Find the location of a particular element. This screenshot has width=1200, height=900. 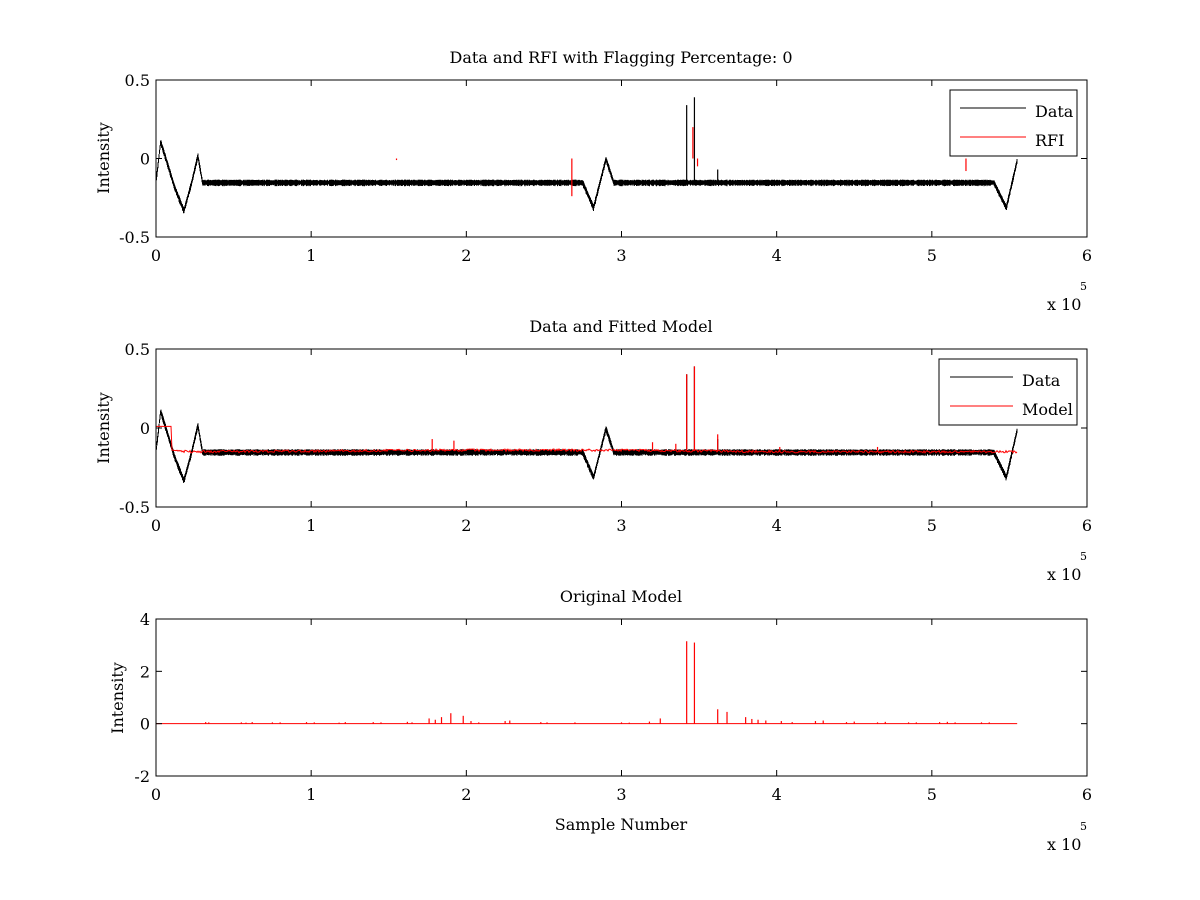

legend-label-rfi: RFI is located at coordinates (1049, 140).